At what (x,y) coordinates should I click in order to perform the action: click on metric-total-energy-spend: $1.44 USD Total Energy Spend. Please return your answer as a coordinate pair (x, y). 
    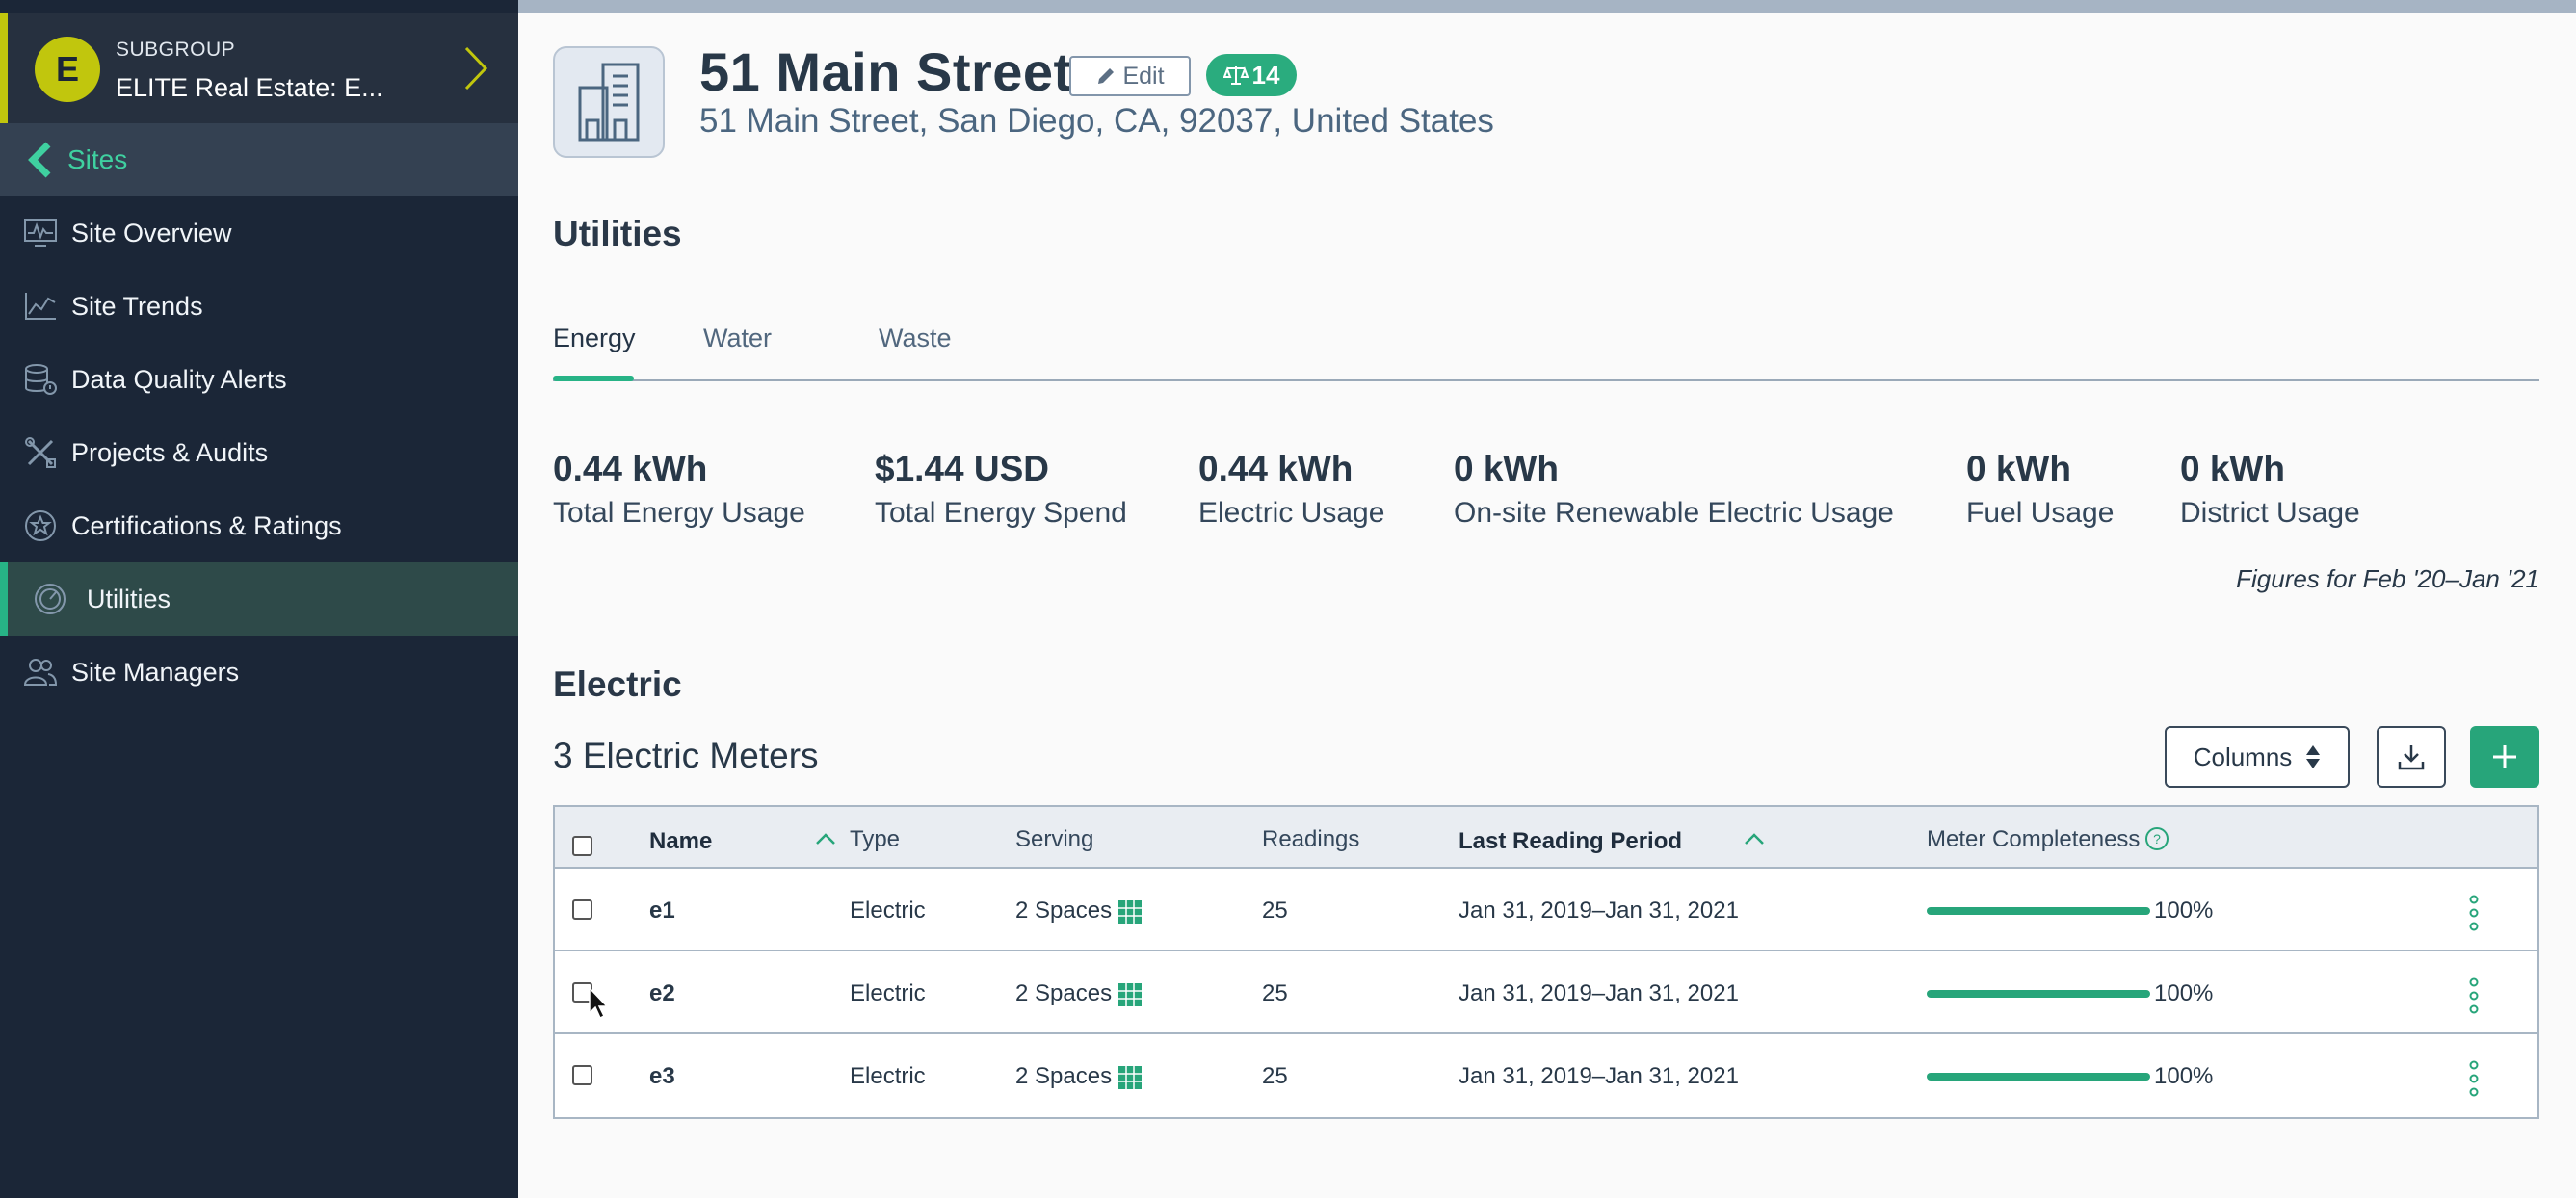
    Looking at the image, I should click on (1001, 490).